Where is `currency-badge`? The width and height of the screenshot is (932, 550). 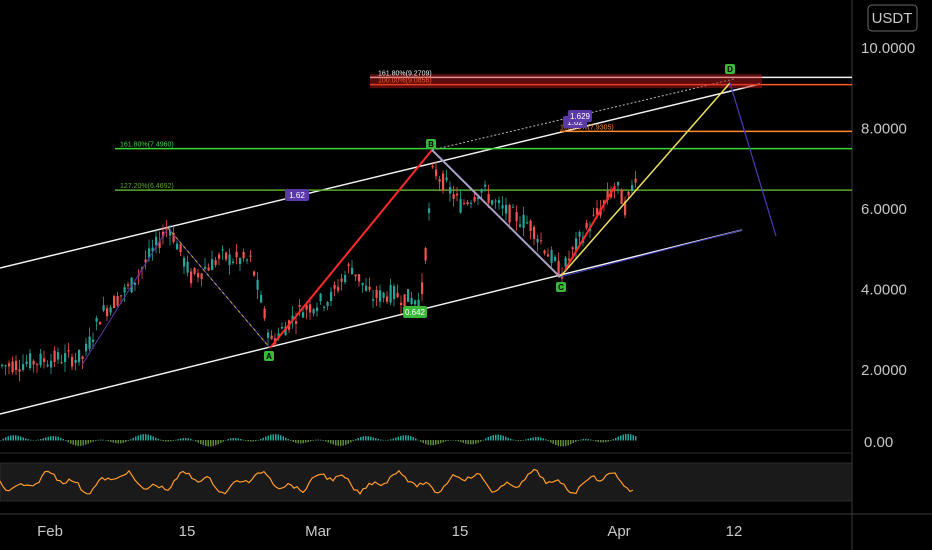
currency-badge is located at coordinates (892, 18).